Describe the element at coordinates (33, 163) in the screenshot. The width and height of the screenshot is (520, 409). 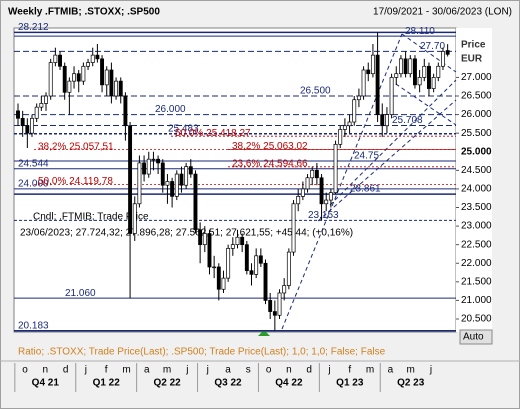
I see `level-label: 24.544` at that location.